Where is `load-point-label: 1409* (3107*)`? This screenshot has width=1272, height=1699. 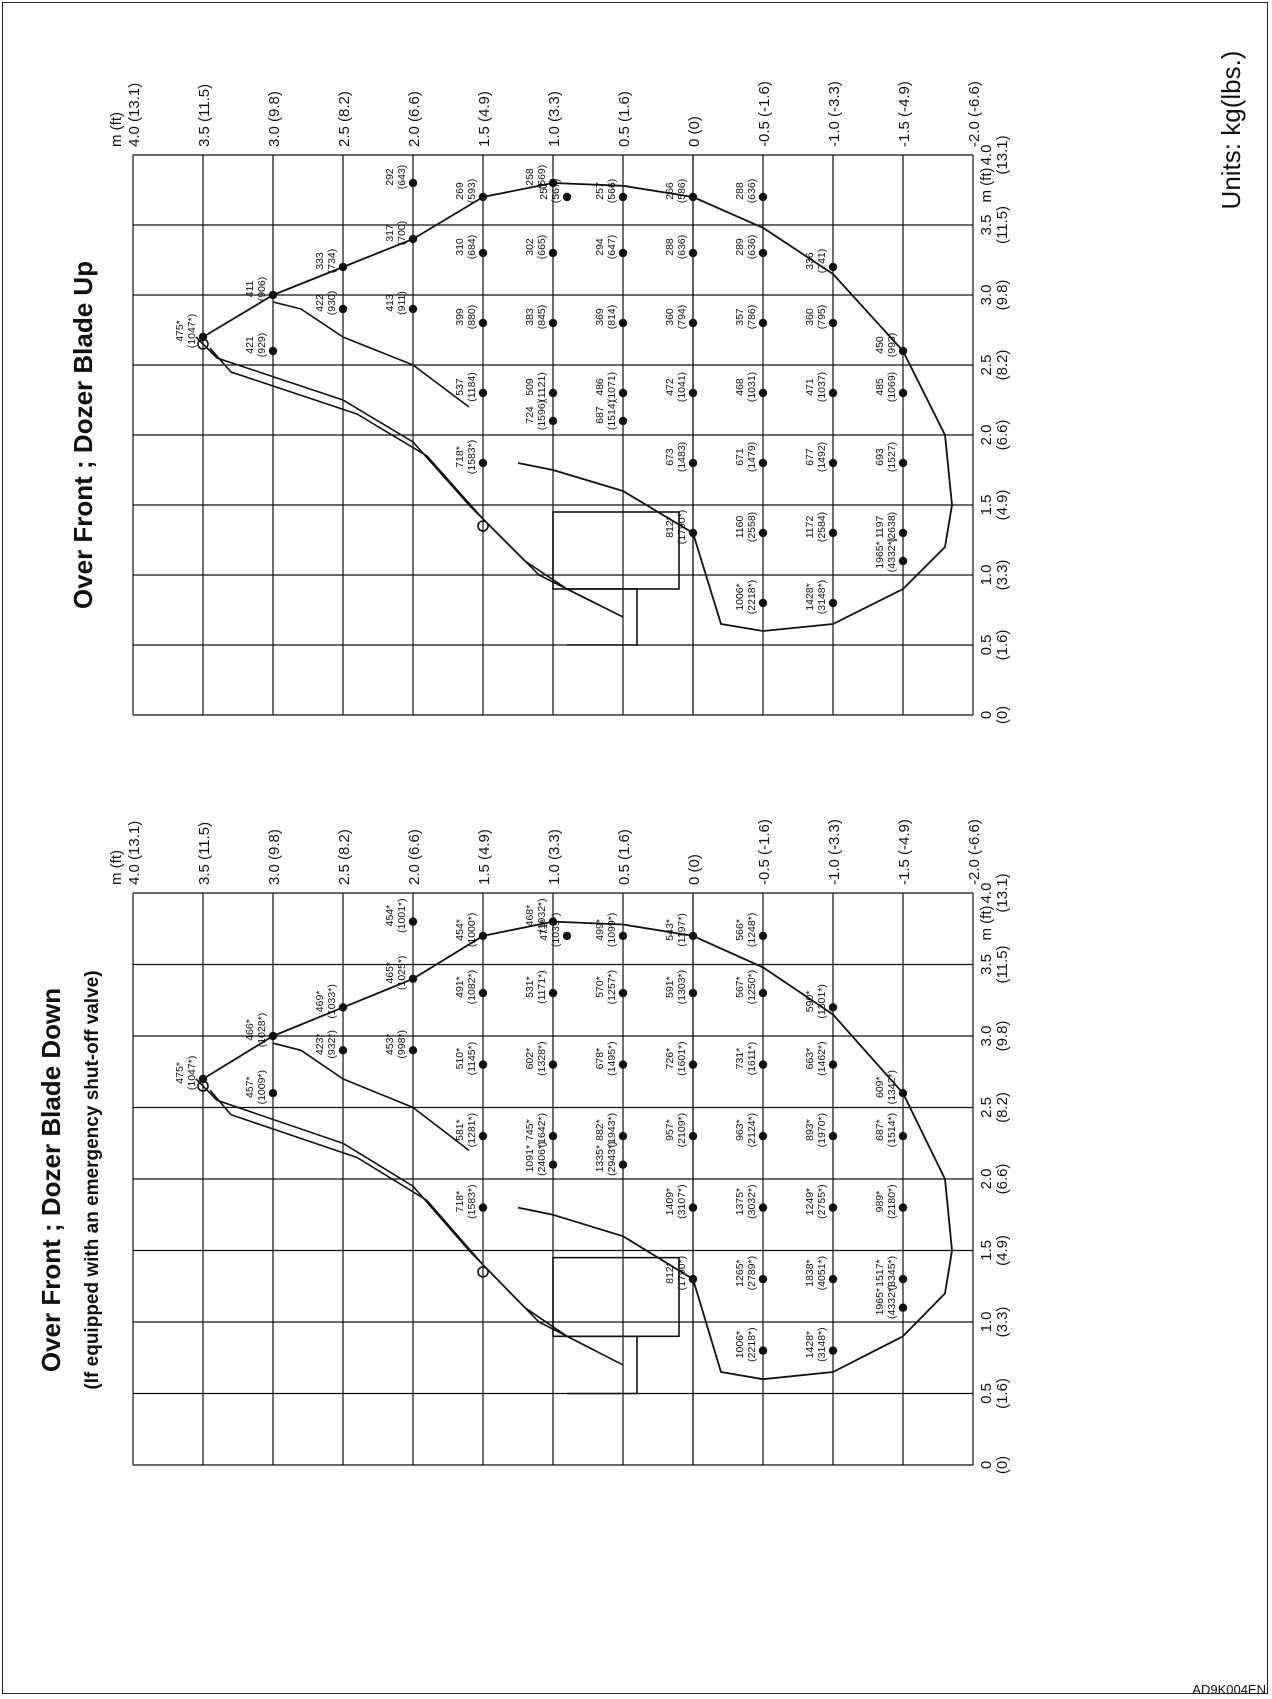 load-point-label: 1409* (3107*) is located at coordinates (676, 1201).